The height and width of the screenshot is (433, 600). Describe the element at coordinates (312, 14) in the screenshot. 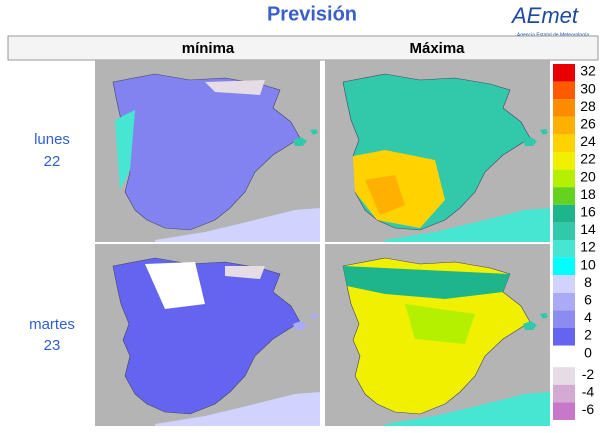

I see `title: Previsión` at that location.